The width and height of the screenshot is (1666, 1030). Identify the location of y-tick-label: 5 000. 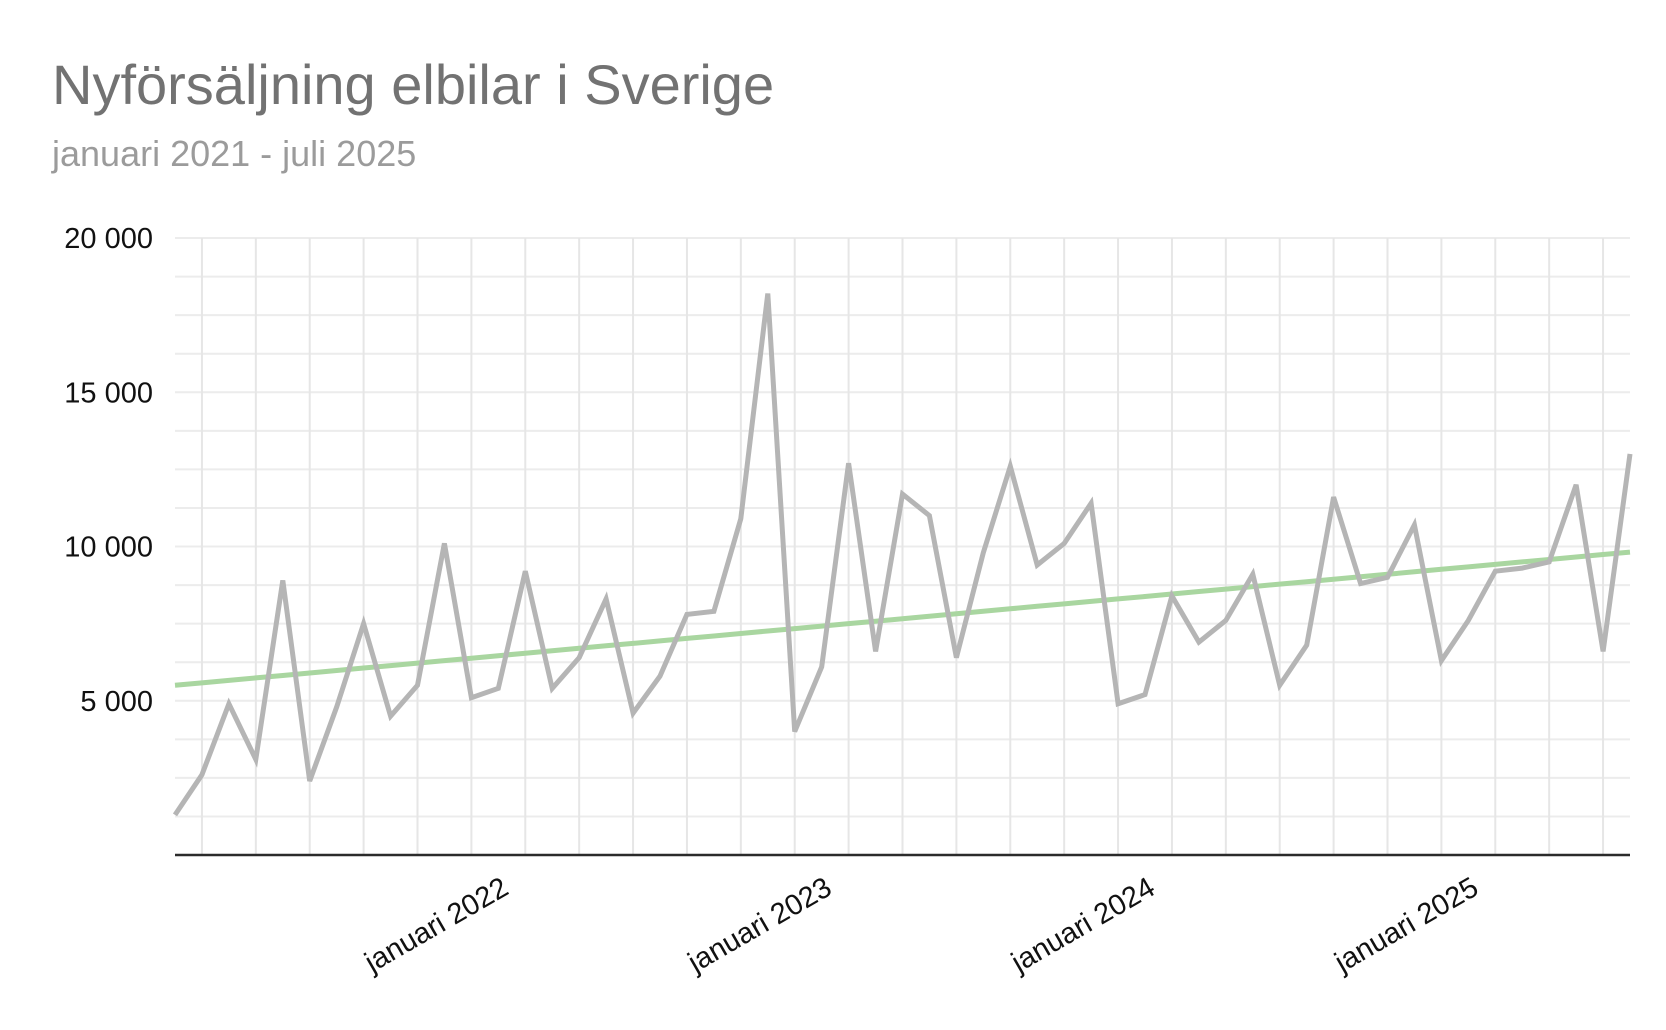
(116, 702).